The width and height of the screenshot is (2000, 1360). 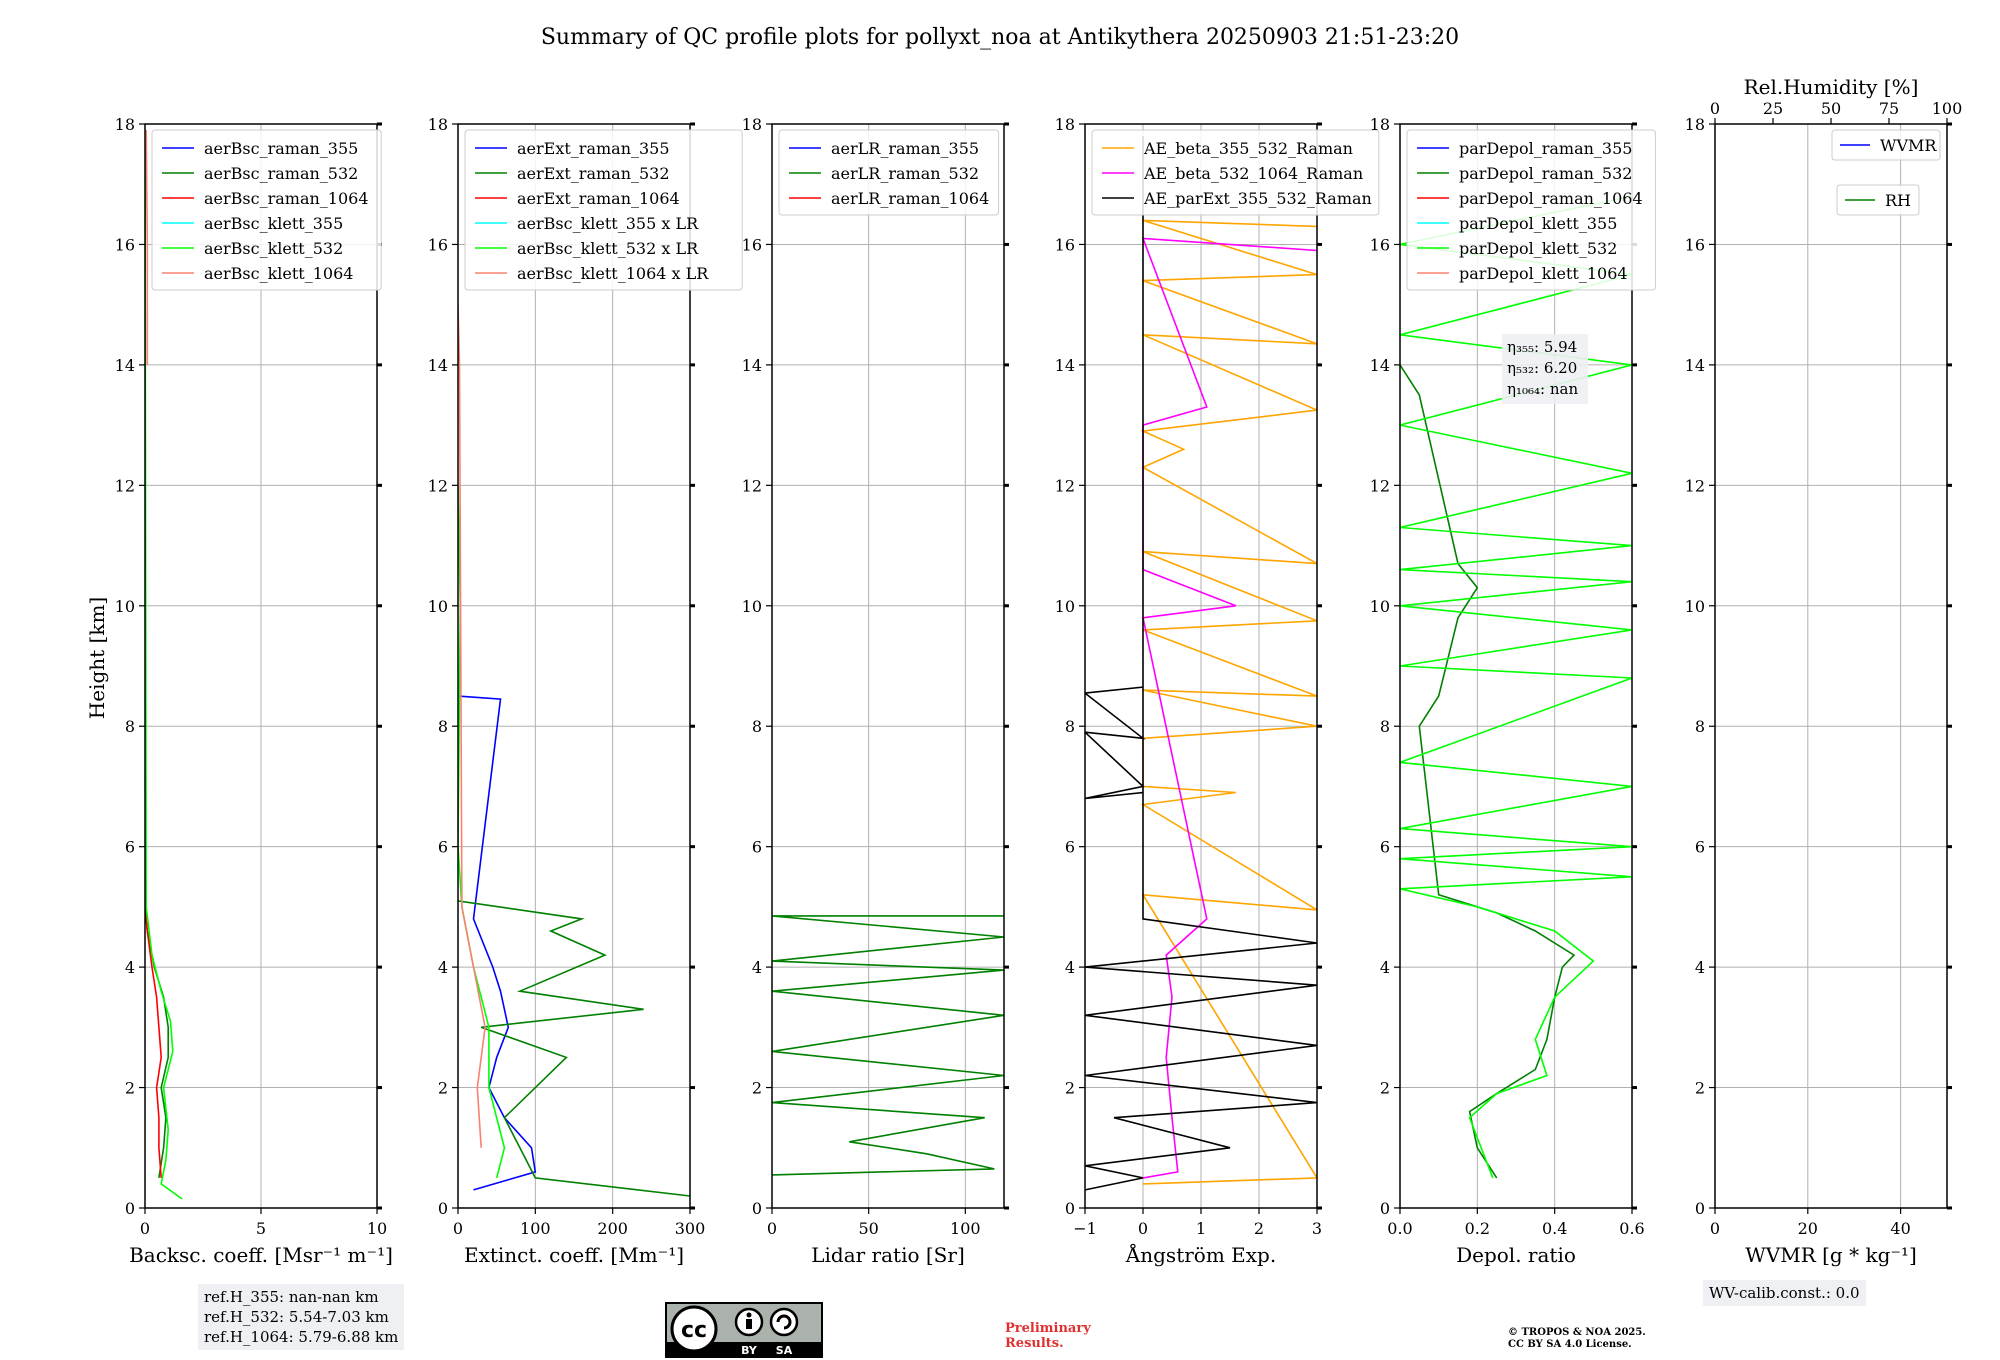 I want to click on x-tick-label: 20, so click(x=1808, y=1228).